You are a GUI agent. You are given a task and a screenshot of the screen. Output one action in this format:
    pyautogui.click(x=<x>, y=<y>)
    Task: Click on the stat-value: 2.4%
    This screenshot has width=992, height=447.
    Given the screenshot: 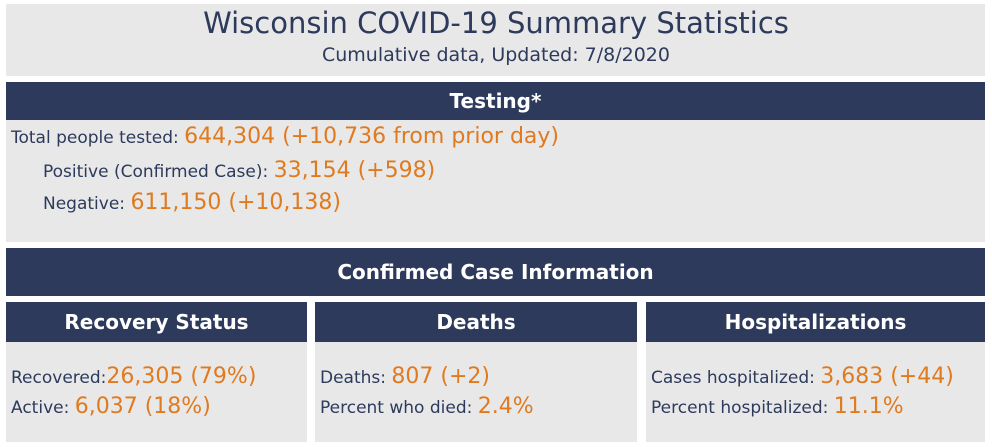 What is the action you would take?
    pyautogui.click(x=505, y=406)
    